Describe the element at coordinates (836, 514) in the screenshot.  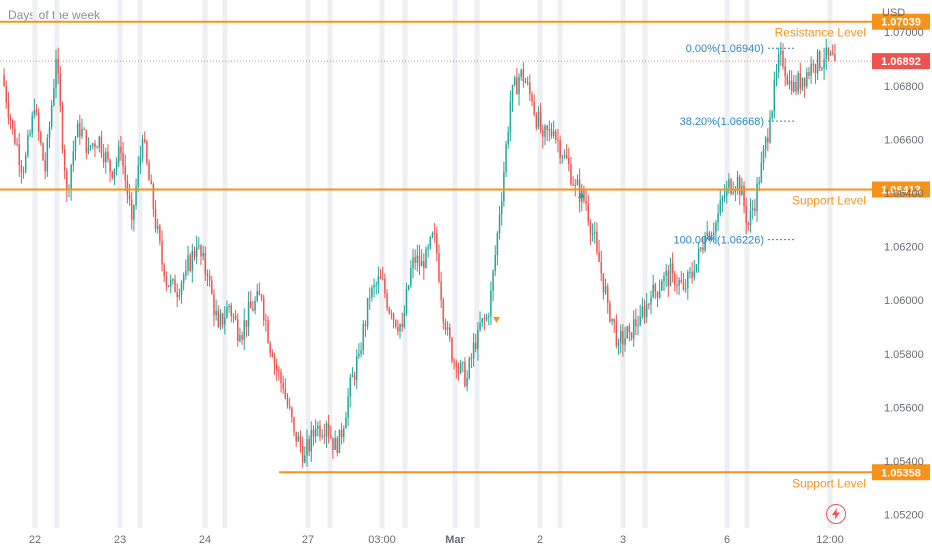
I see `lightning-icon` at that location.